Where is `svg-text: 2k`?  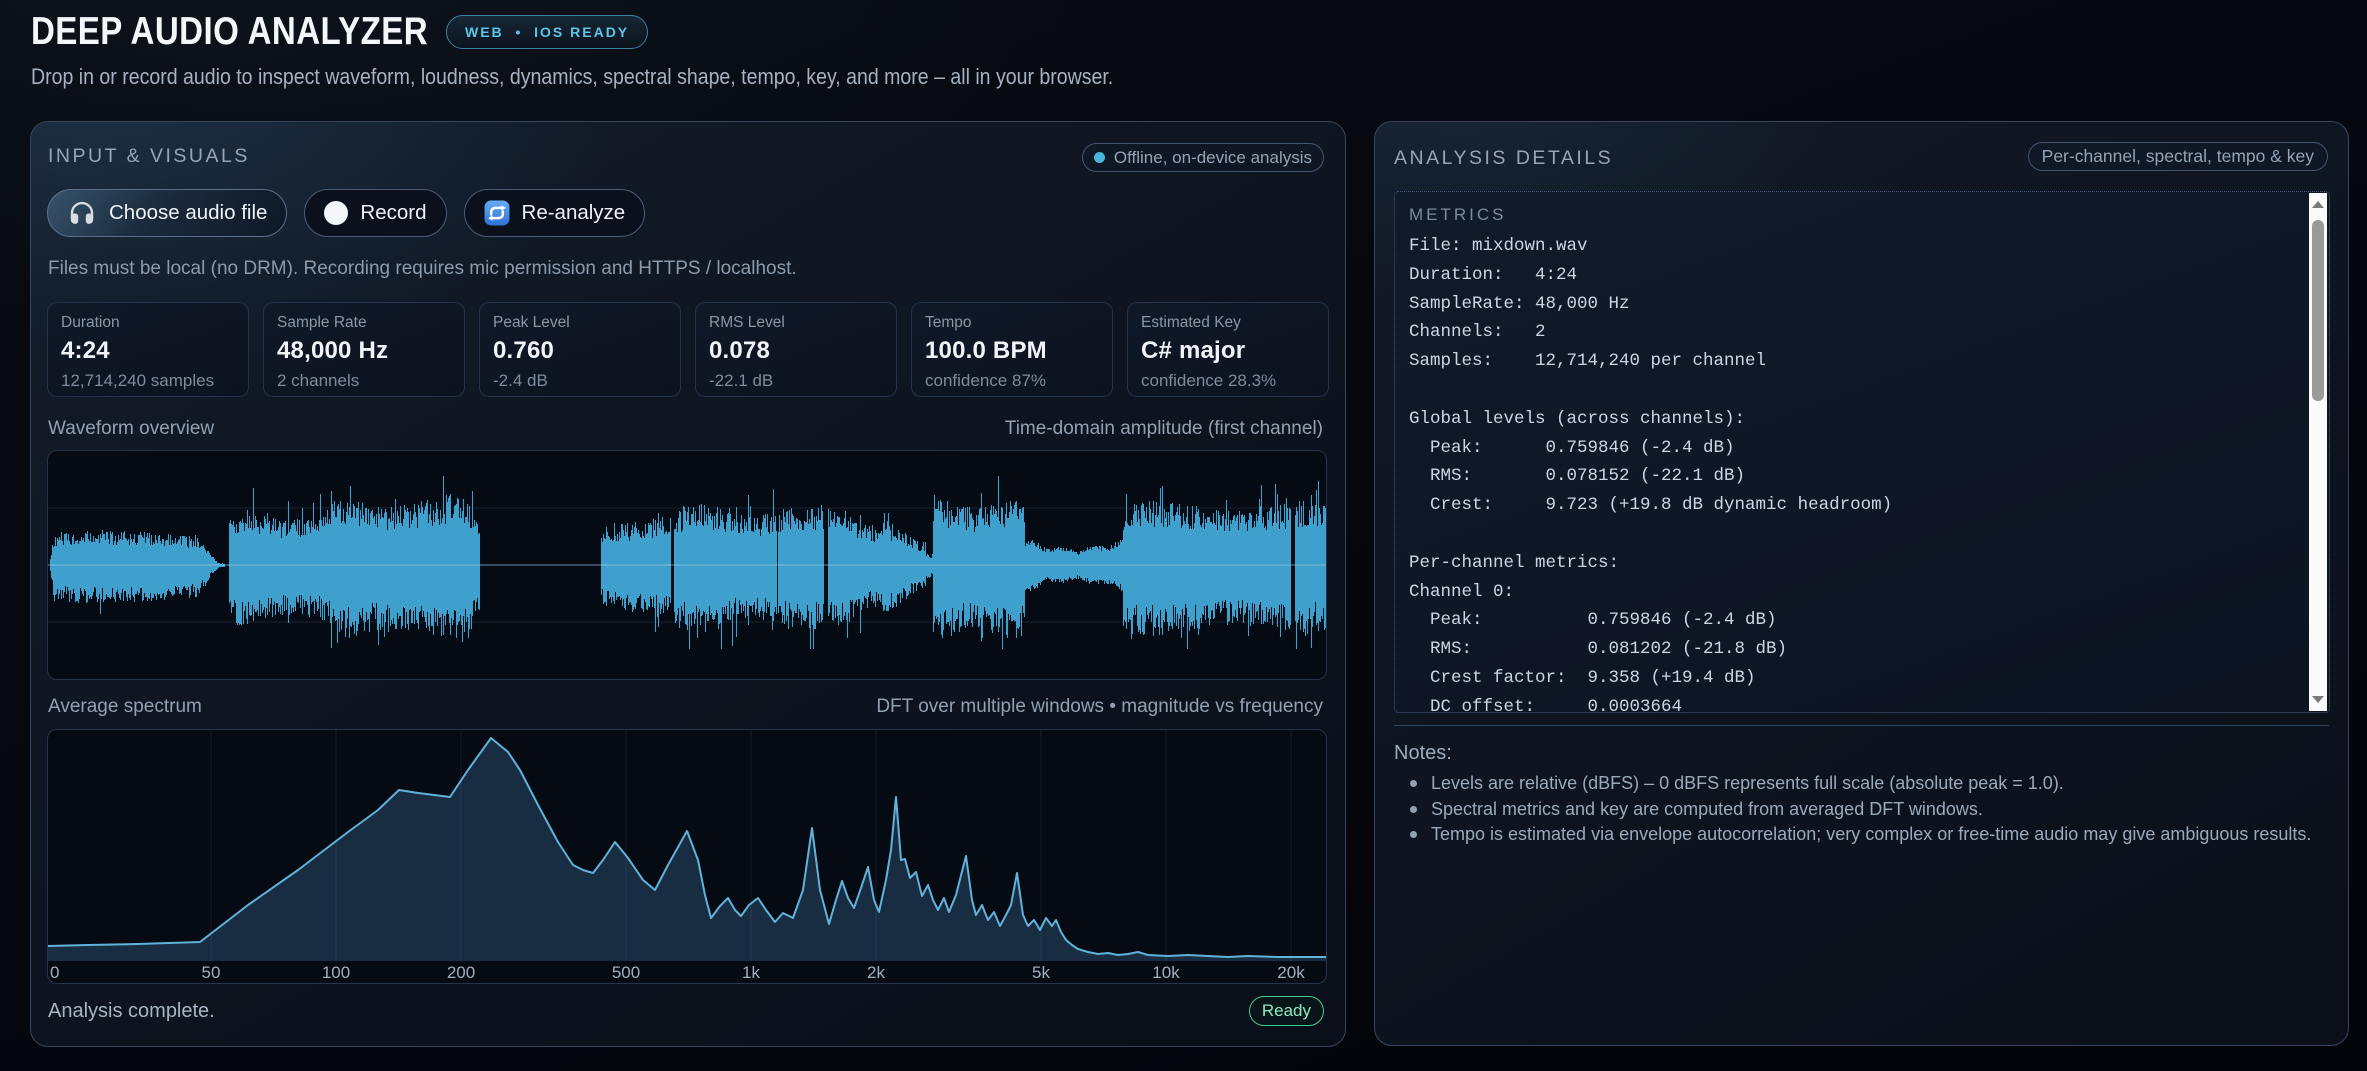 svg-text: 2k is located at coordinates (876, 972).